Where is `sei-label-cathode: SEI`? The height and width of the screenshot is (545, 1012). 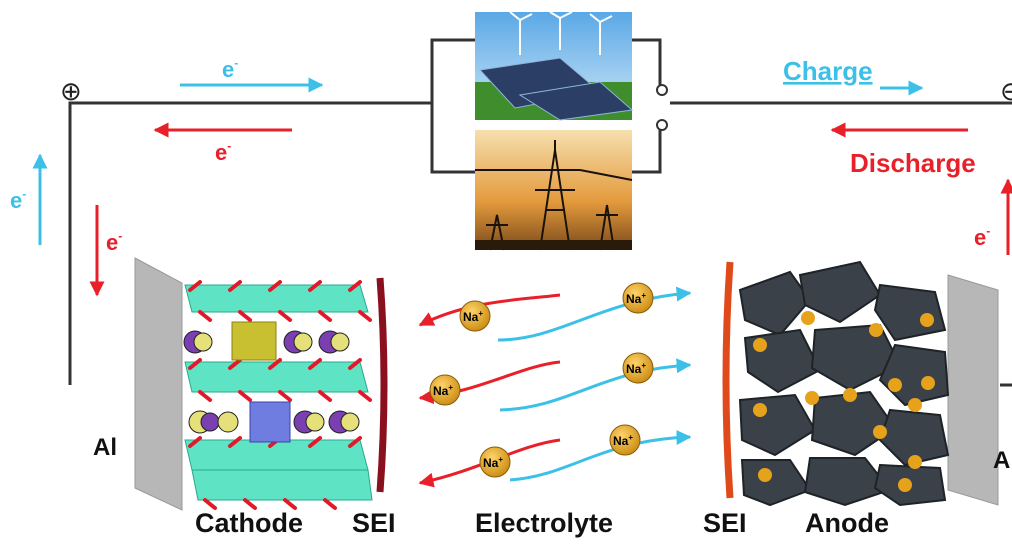
sei-label-cathode: SEI is located at coordinates (374, 523).